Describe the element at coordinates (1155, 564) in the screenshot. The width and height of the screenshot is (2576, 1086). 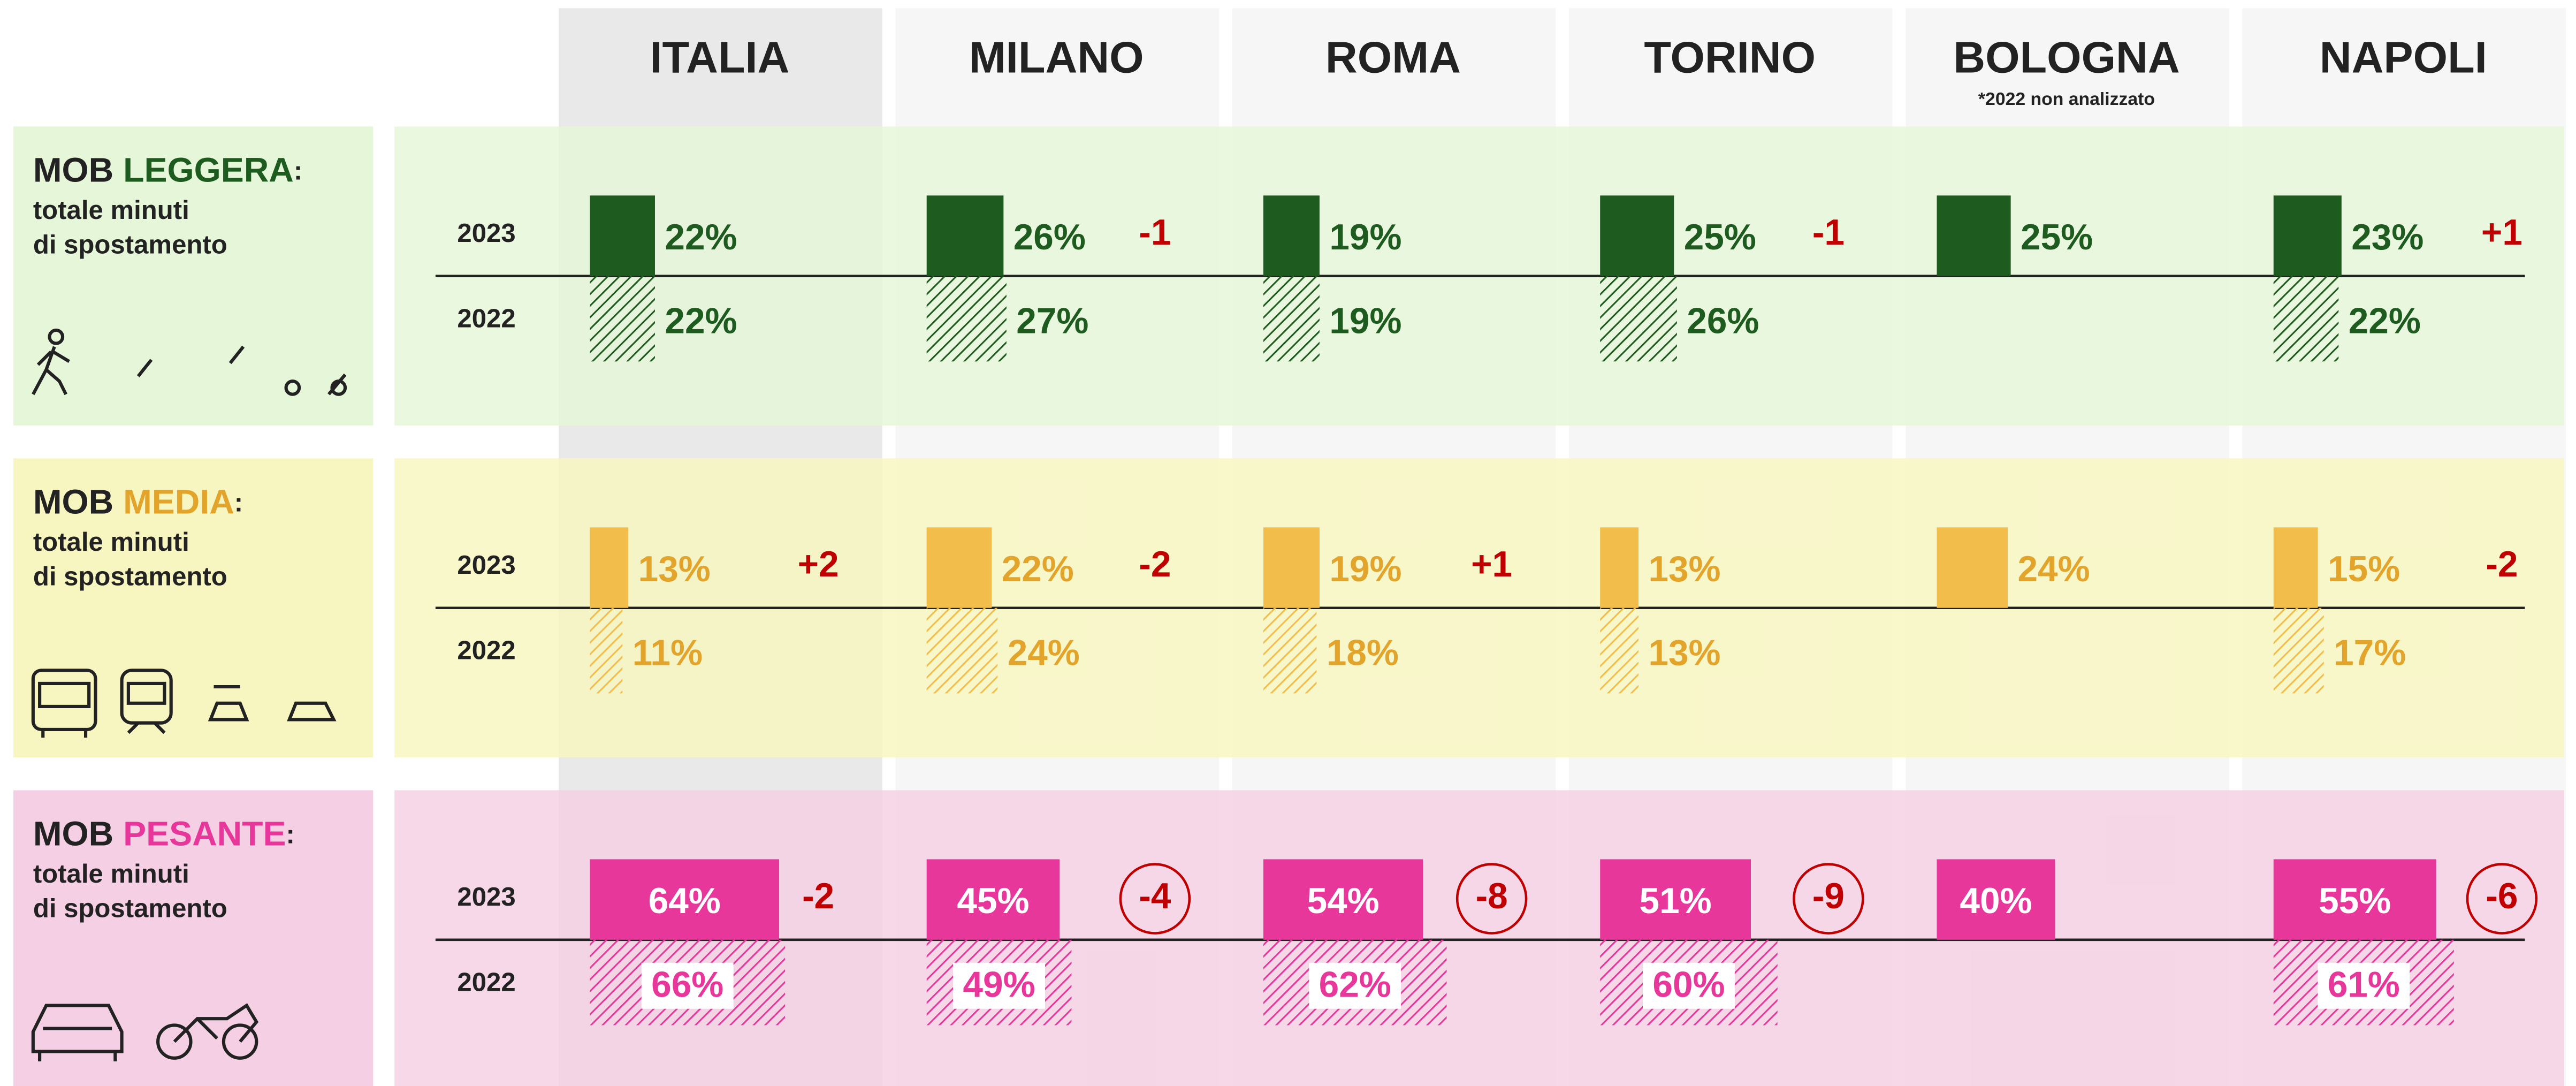
I see `diff-label: -2` at that location.